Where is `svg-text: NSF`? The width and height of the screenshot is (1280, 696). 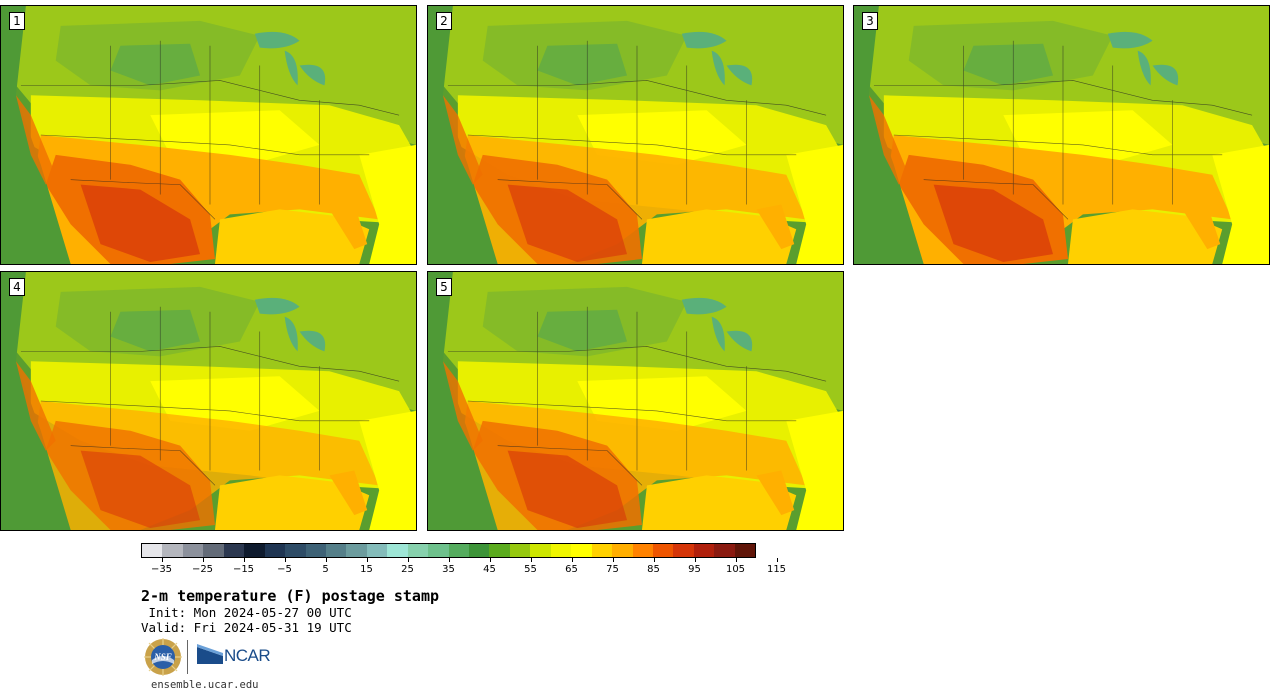 svg-text: NSF is located at coordinates (162, 657).